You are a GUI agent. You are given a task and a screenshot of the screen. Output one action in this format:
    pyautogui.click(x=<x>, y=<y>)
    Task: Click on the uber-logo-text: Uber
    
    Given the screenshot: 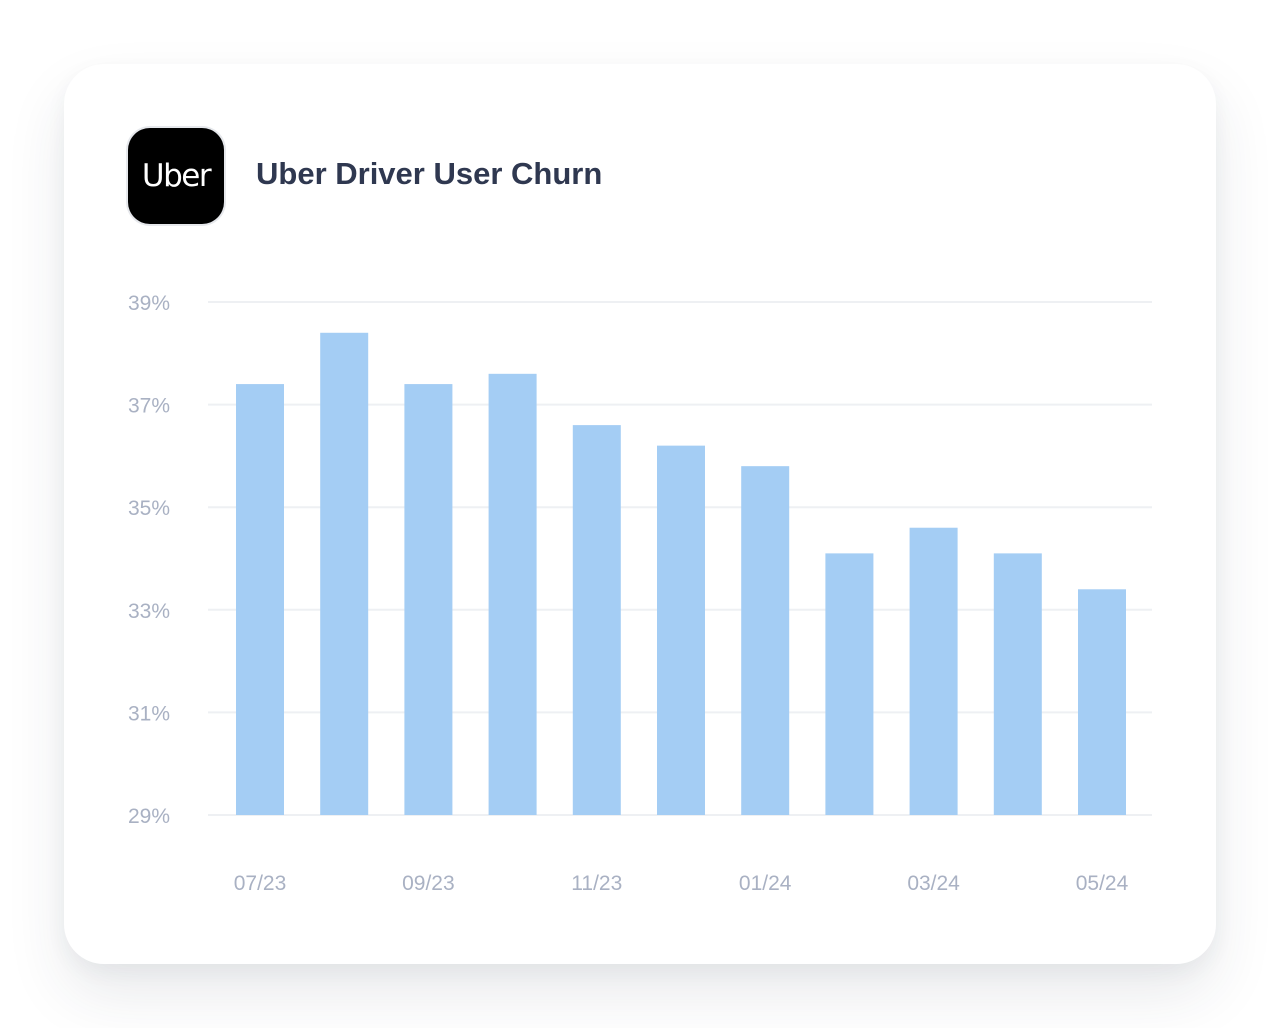 What is the action you would take?
    pyautogui.click(x=176, y=176)
    